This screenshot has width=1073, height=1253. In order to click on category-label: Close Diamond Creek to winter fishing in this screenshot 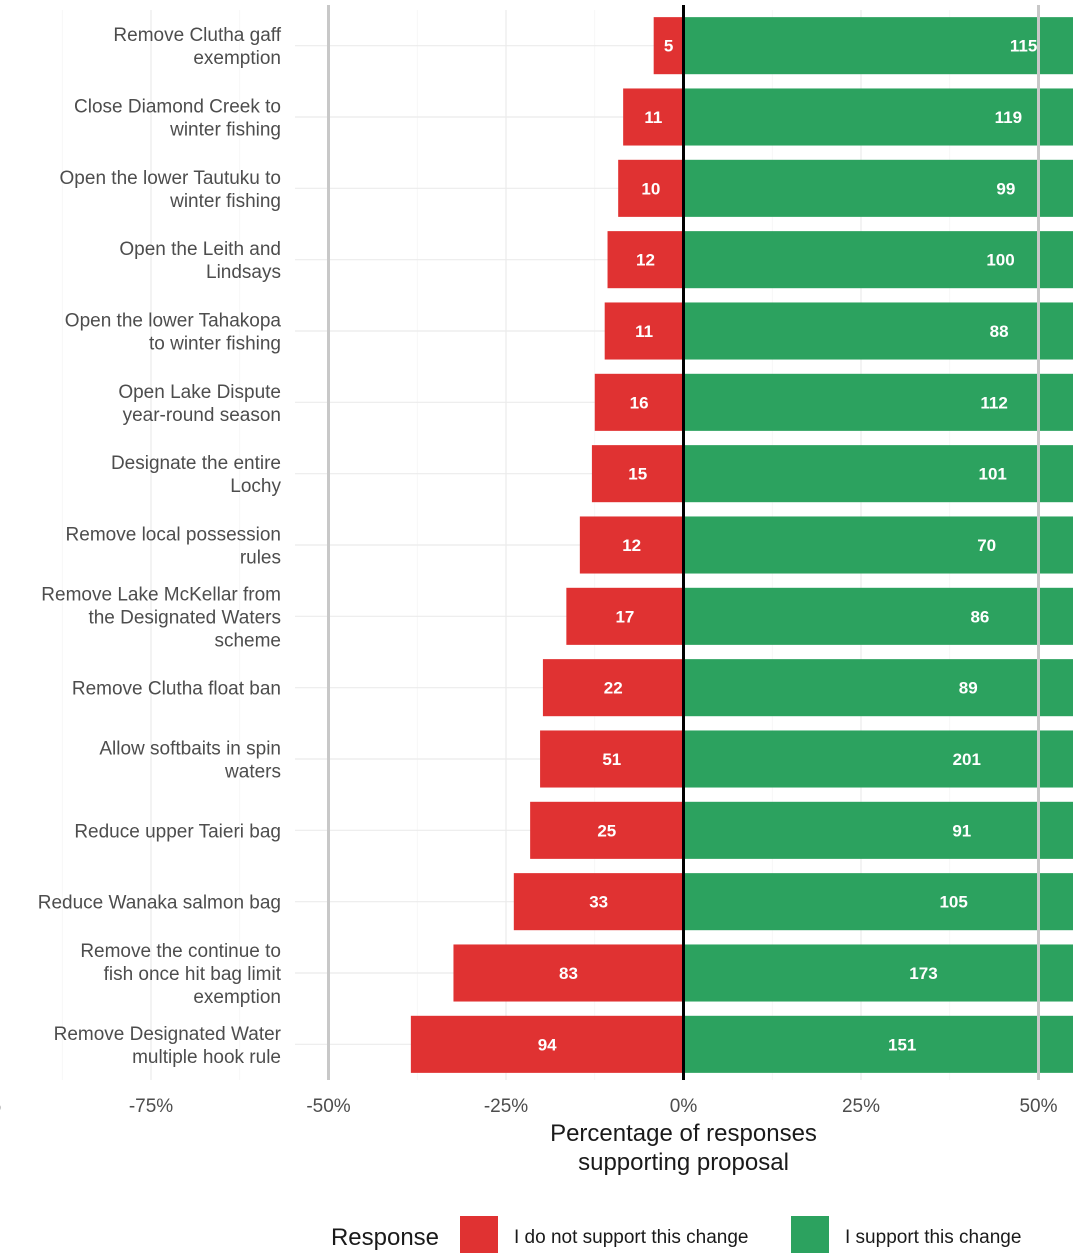, I will do `click(177, 119)`.